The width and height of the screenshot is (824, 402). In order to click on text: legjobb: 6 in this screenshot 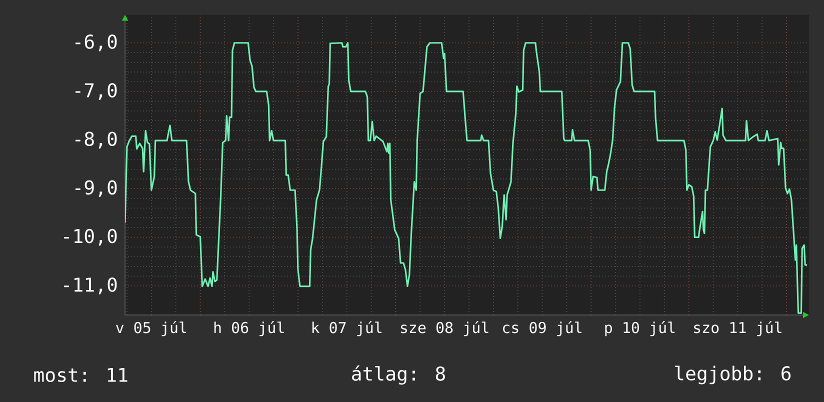, I will do `click(733, 375)`.